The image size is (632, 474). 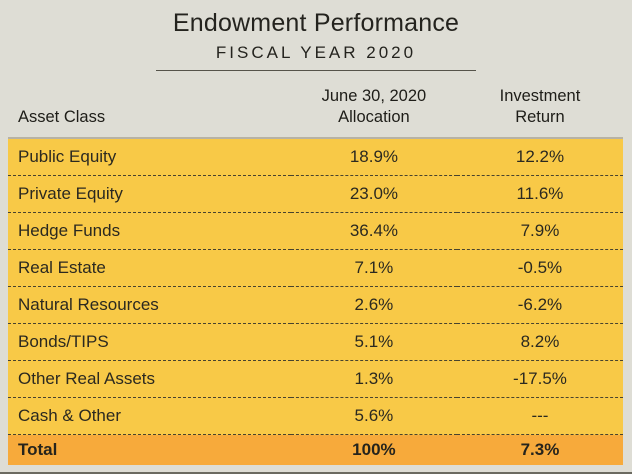 What do you see at coordinates (373, 449) in the screenshot?
I see `total-allocation-value: 100%` at bounding box center [373, 449].